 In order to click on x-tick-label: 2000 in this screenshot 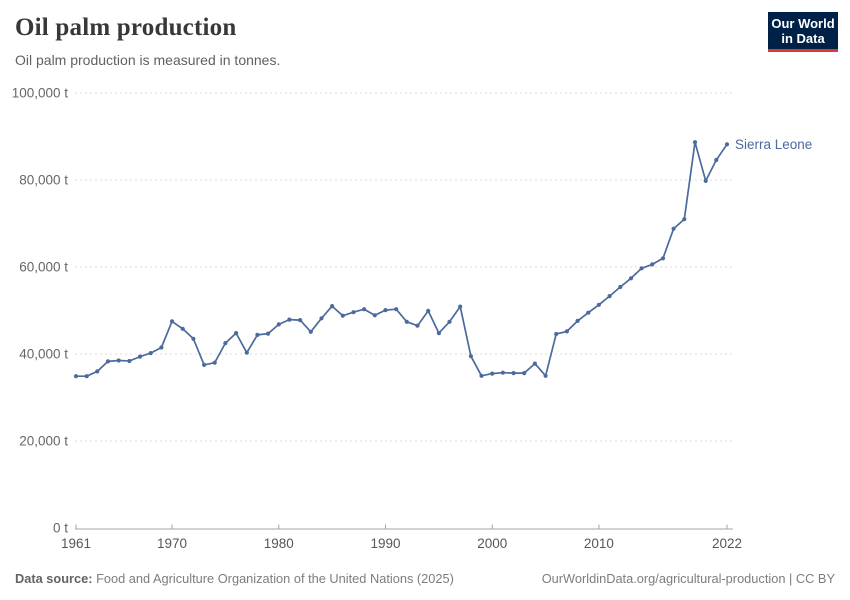, I will do `click(492, 543)`.